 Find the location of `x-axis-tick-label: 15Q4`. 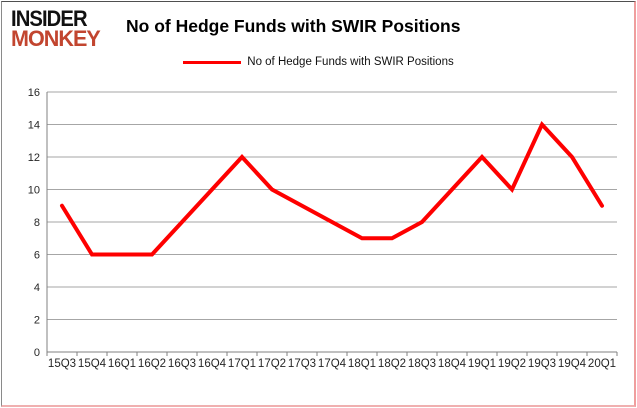

x-axis-tick-label: 15Q4 is located at coordinates (92, 364).